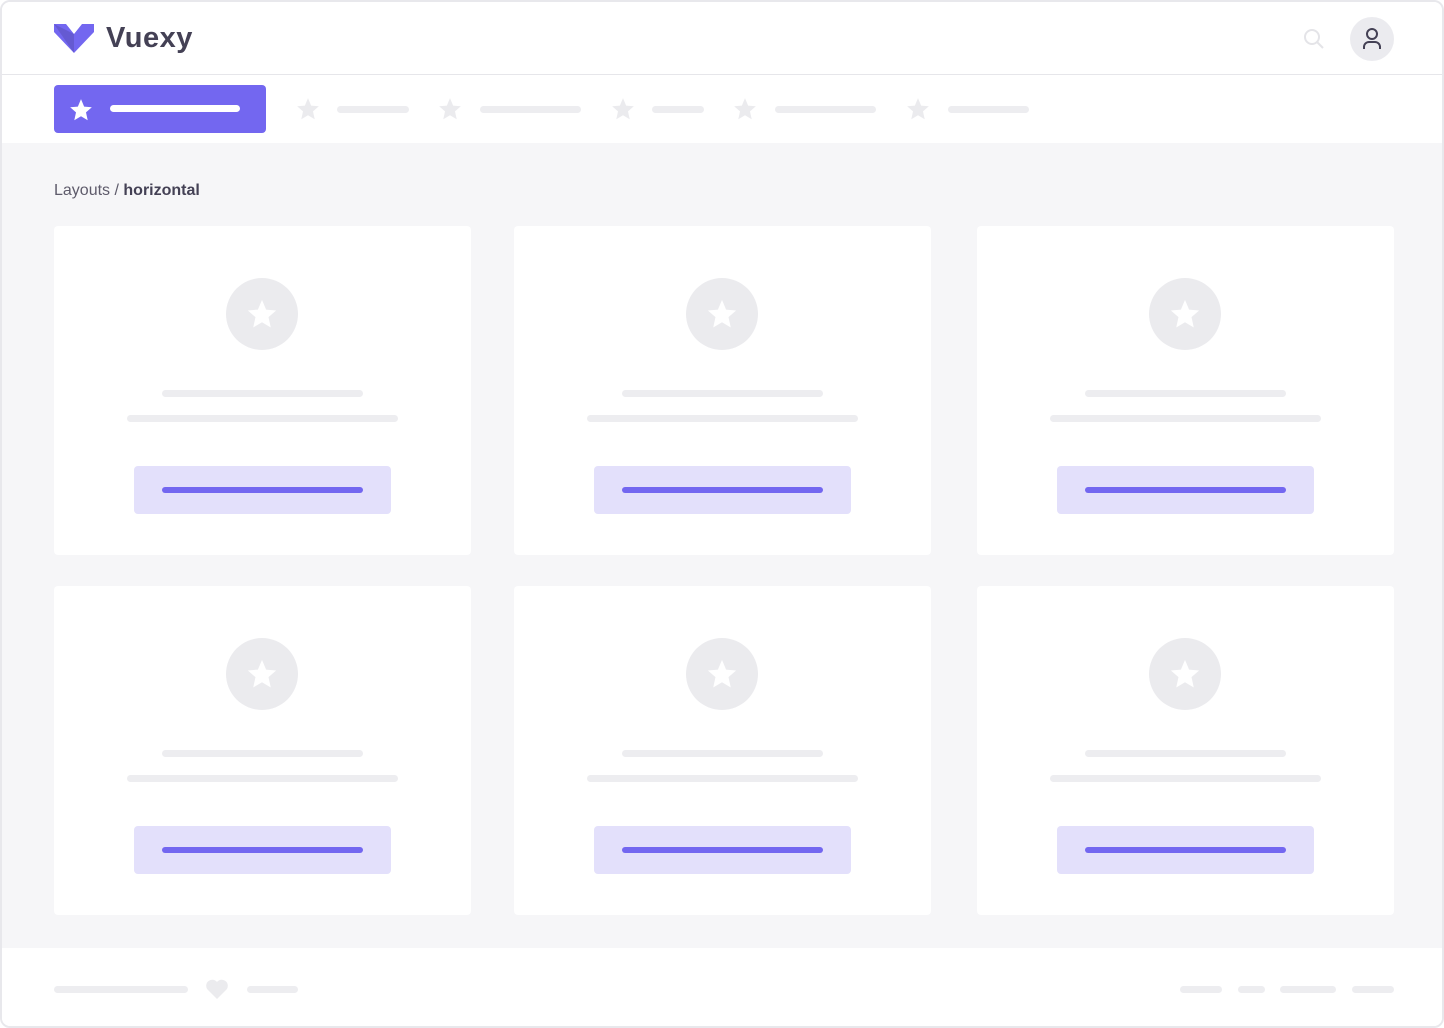 The image size is (1444, 1028). I want to click on horizontal-nav, so click(722, 109).